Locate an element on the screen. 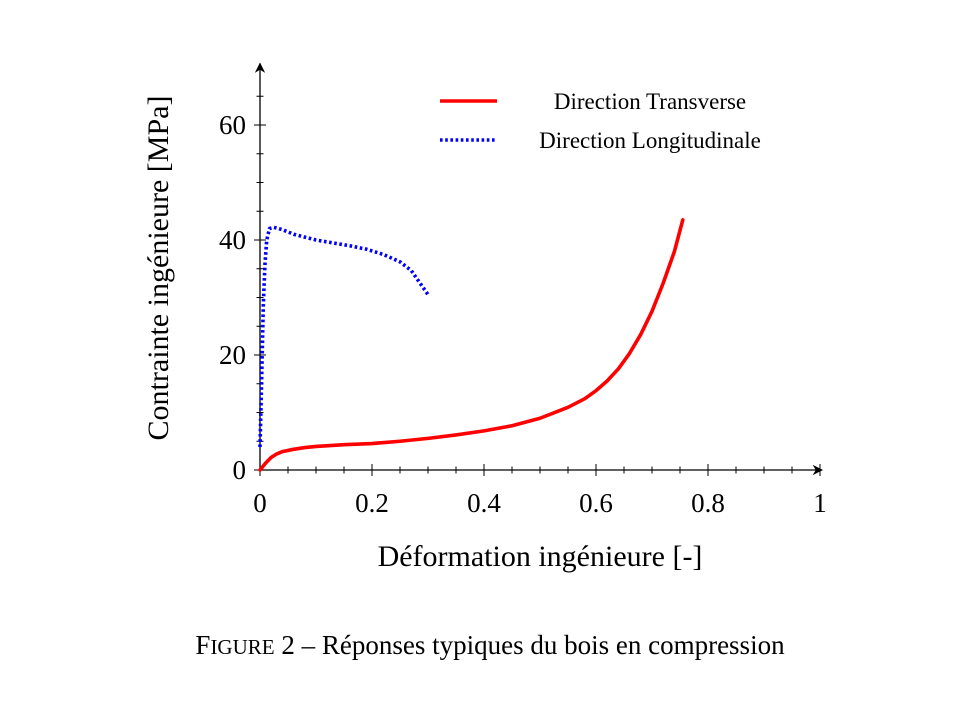 The height and width of the screenshot is (712, 980). legend-label-longitudinale: Direction Longitudinale is located at coordinates (650, 140).